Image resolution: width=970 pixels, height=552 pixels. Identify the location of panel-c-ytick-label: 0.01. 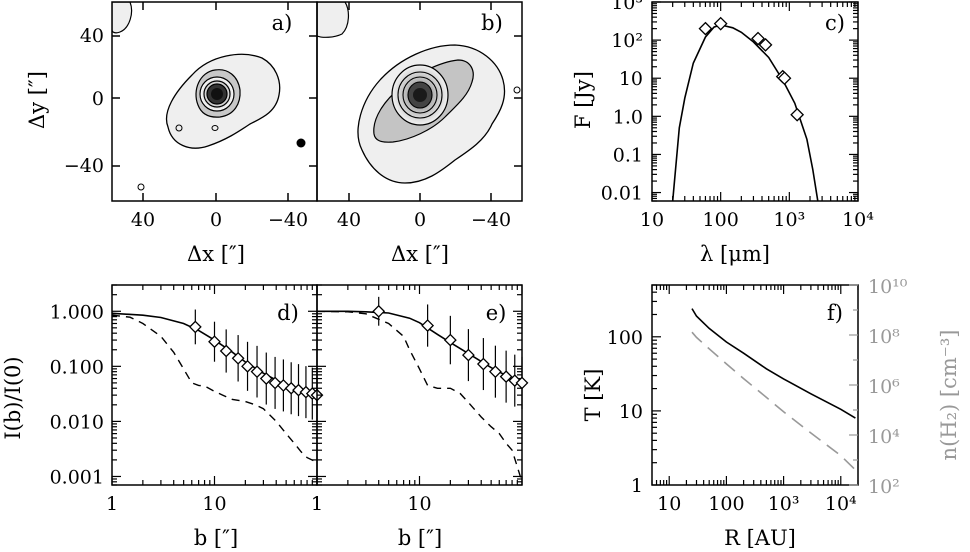
(622, 194).